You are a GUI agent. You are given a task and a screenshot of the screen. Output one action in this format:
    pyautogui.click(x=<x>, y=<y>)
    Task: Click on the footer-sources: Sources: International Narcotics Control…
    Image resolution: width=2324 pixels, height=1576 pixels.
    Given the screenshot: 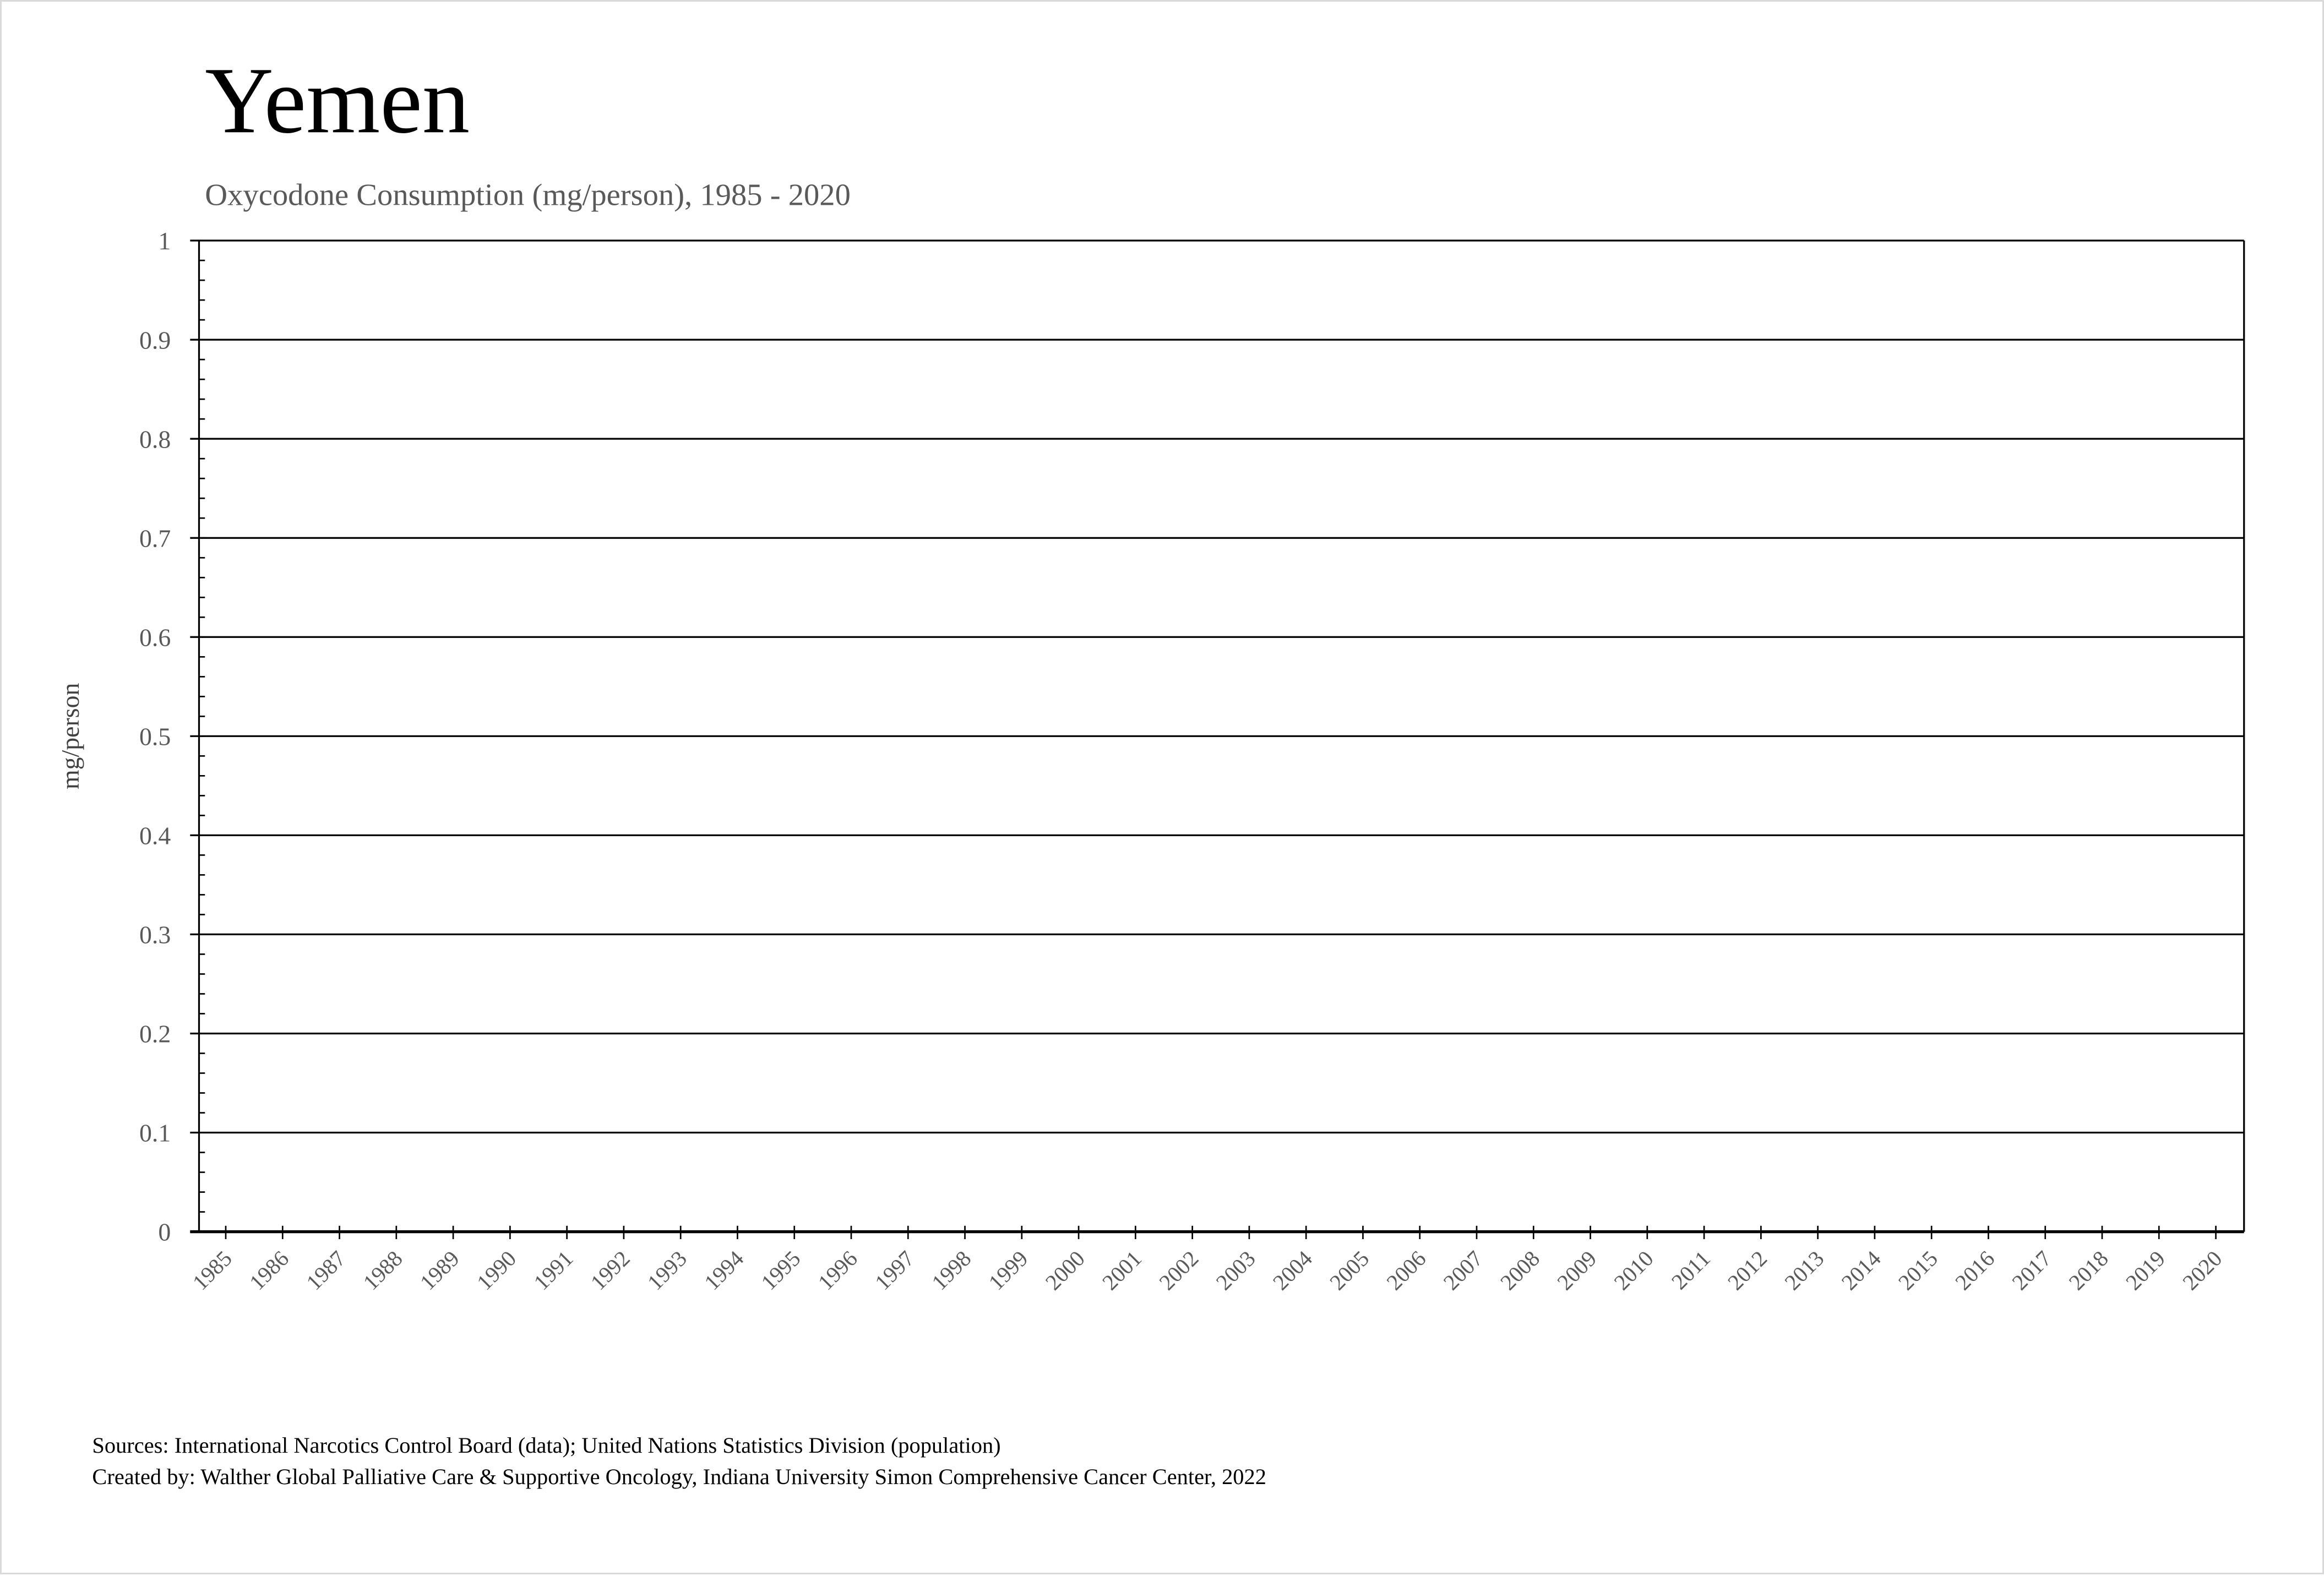 What is the action you would take?
    pyautogui.click(x=546, y=1445)
    